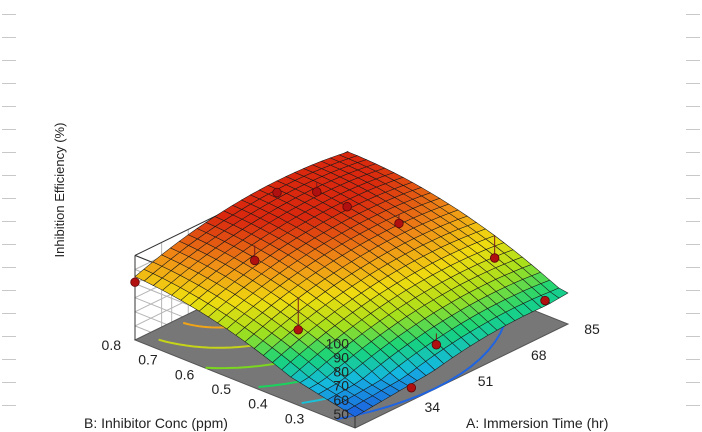 The width and height of the screenshot is (702, 432). I want to click on surface-cell, so click(348, 155).